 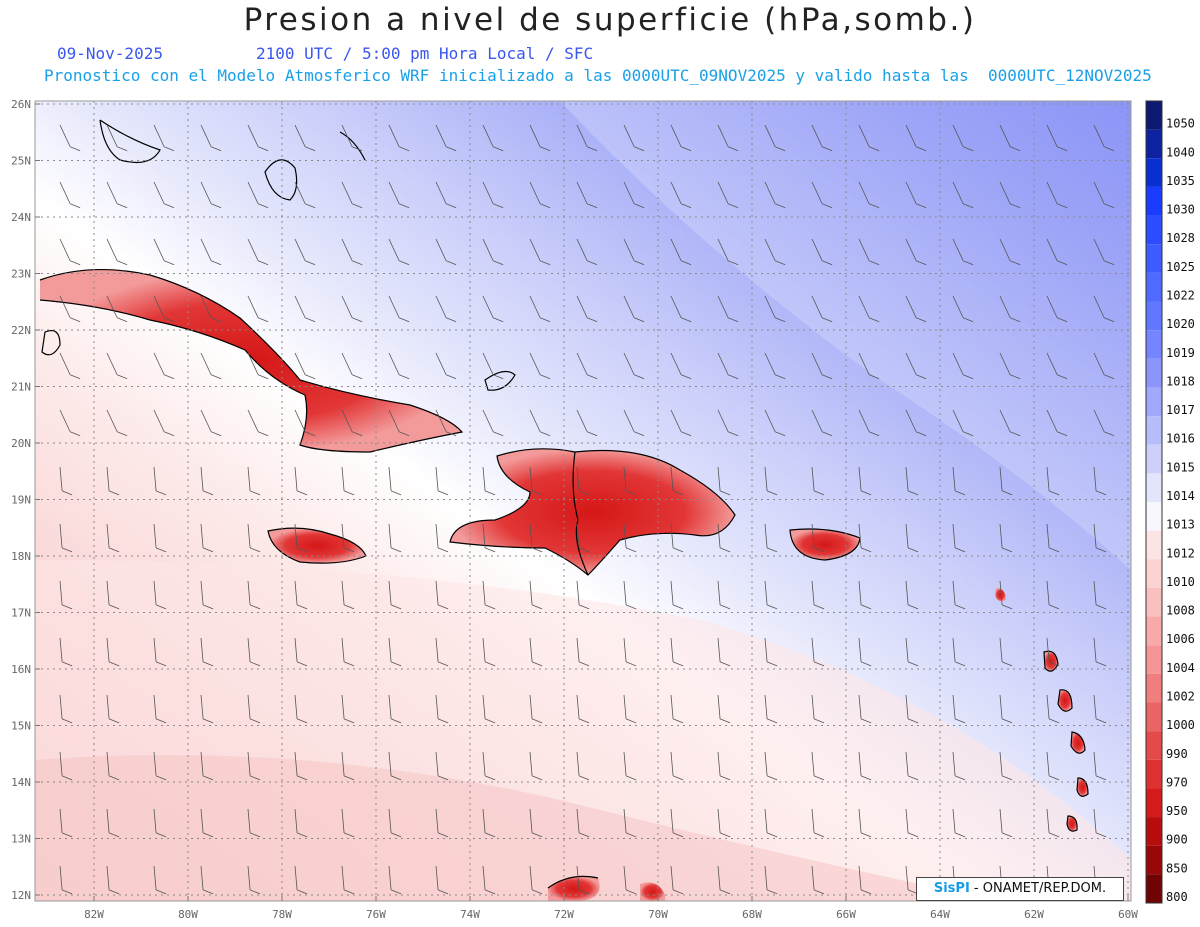 What do you see at coordinates (1180, 210) in the screenshot?
I see `colorbar-label: 1030` at bounding box center [1180, 210].